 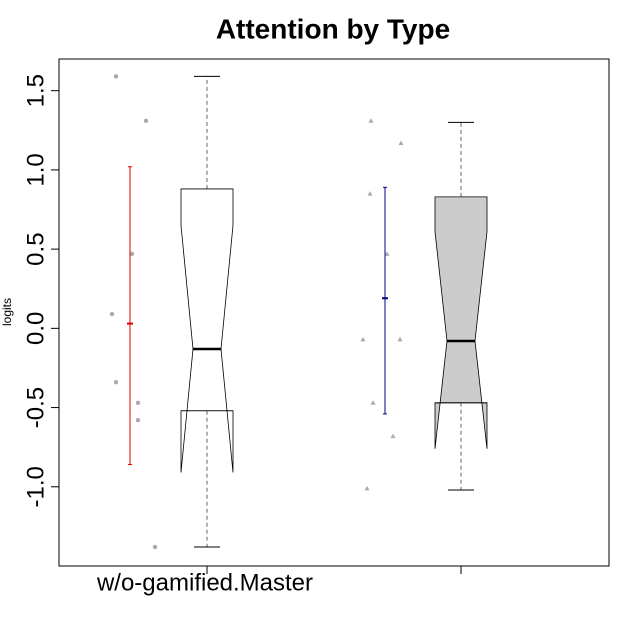 I want to click on y-axis-label: logits, so click(x=7, y=312).